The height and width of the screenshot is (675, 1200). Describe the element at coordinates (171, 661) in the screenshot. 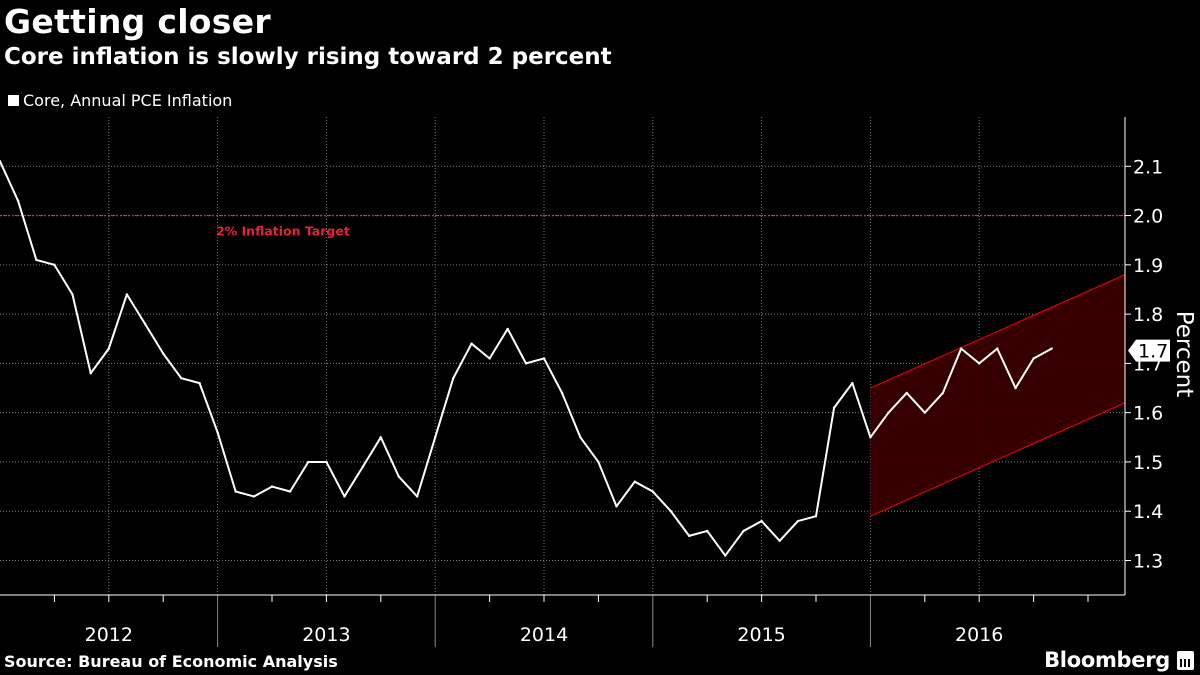

I see `source-note: Source: Bureau of Economic Analysis` at that location.